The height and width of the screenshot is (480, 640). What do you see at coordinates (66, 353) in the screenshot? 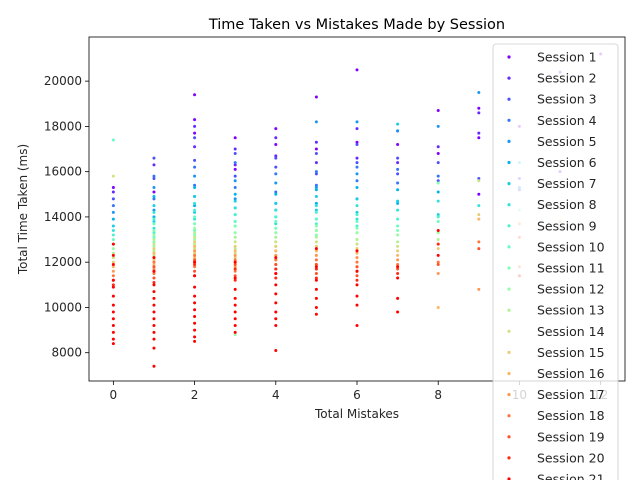
I see `y-tick-label: 8000` at bounding box center [66, 353].